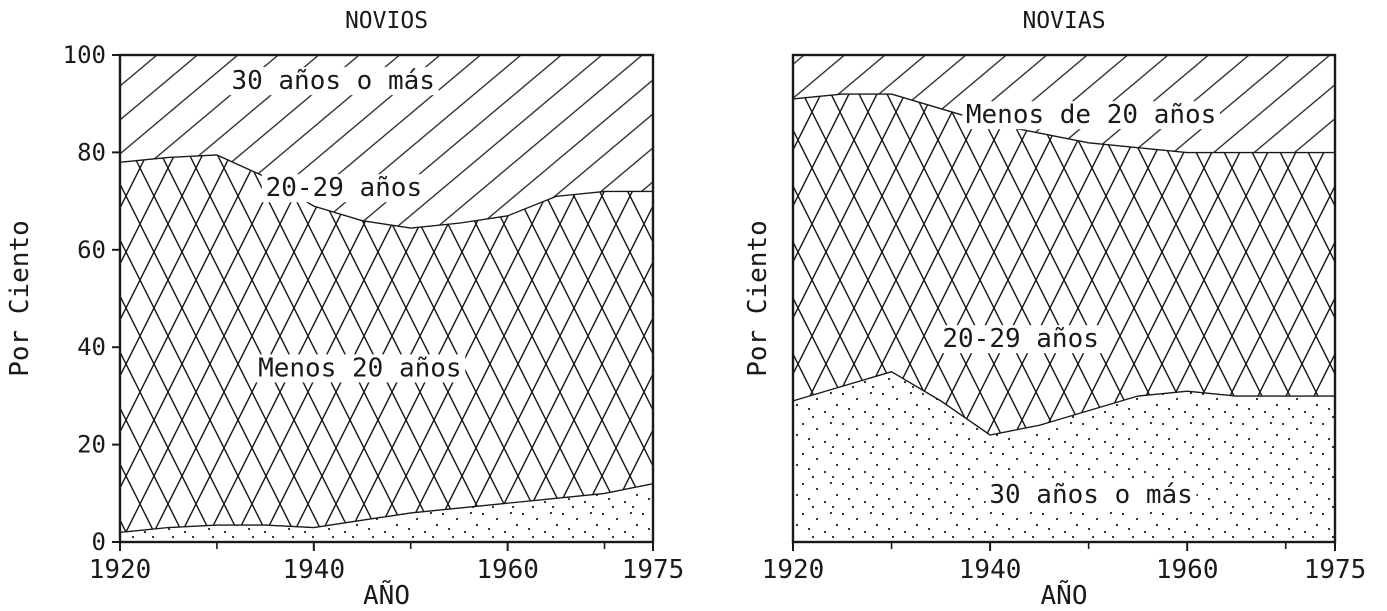  I want to click on y-tick-label: 100, so click(84, 55).